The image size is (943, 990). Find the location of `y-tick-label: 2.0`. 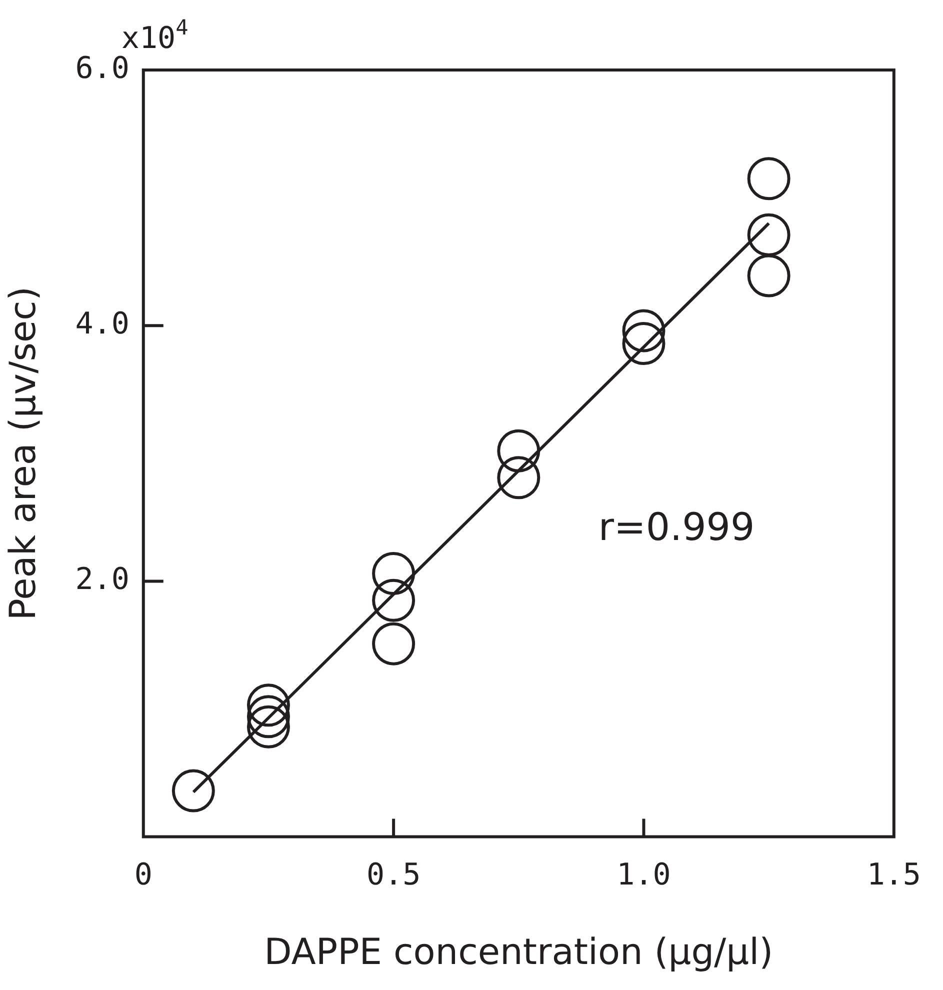

y-tick-label: 2.0 is located at coordinates (102, 579).